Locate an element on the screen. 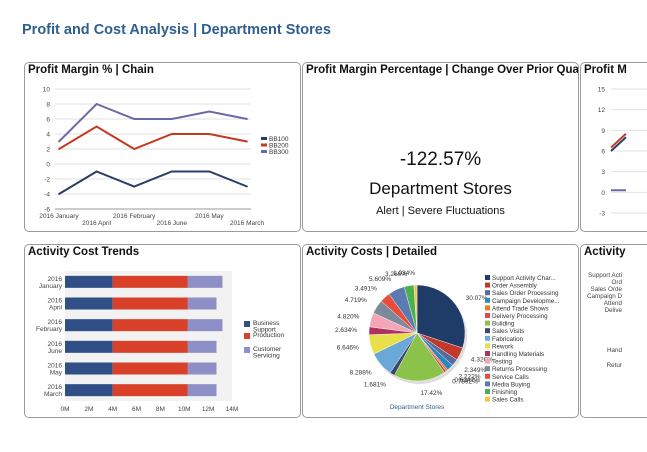 The width and height of the screenshot is (647, 452). y-tick-label: -4 is located at coordinates (47, 195).